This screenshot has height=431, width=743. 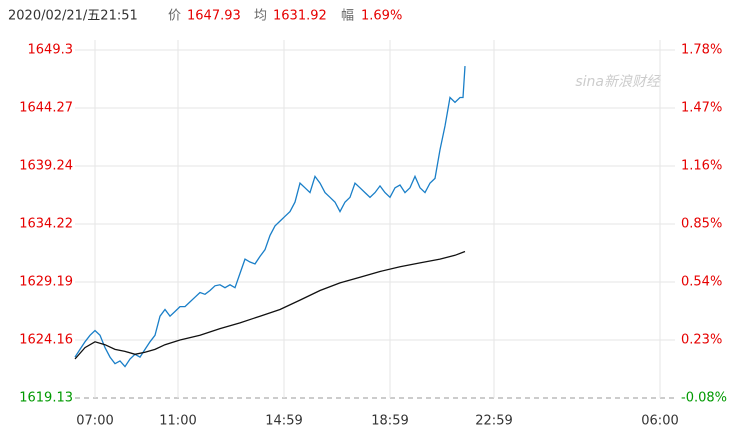 I want to click on datetime: 2020/02/21/五21:51, so click(x=73, y=16).